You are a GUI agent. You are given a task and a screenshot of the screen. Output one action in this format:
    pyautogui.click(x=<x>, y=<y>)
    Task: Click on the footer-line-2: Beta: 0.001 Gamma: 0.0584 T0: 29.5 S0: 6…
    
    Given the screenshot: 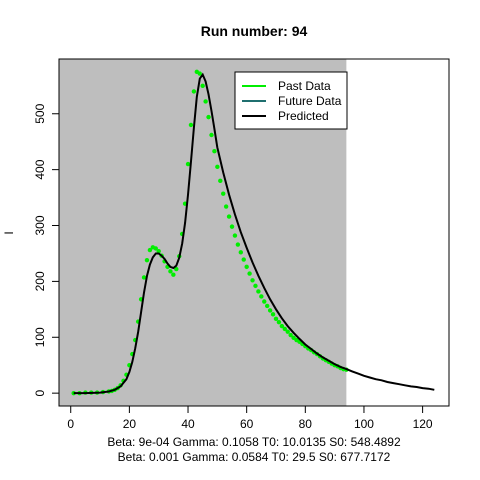 What is the action you would take?
    pyautogui.click(x=254, y=457)
    